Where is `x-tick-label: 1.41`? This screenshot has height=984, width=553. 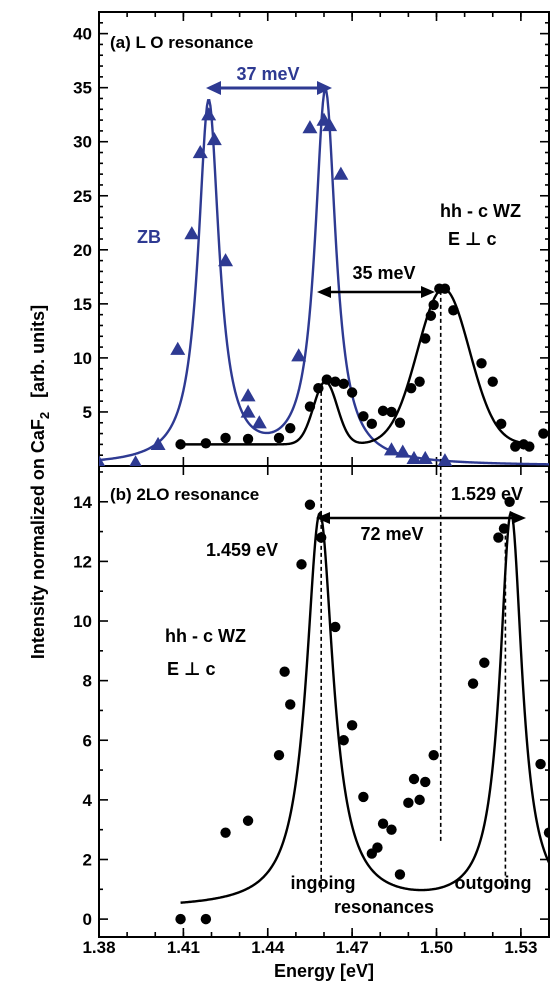 x-tick-label: 1.41 is located at coordinates (183, 947).